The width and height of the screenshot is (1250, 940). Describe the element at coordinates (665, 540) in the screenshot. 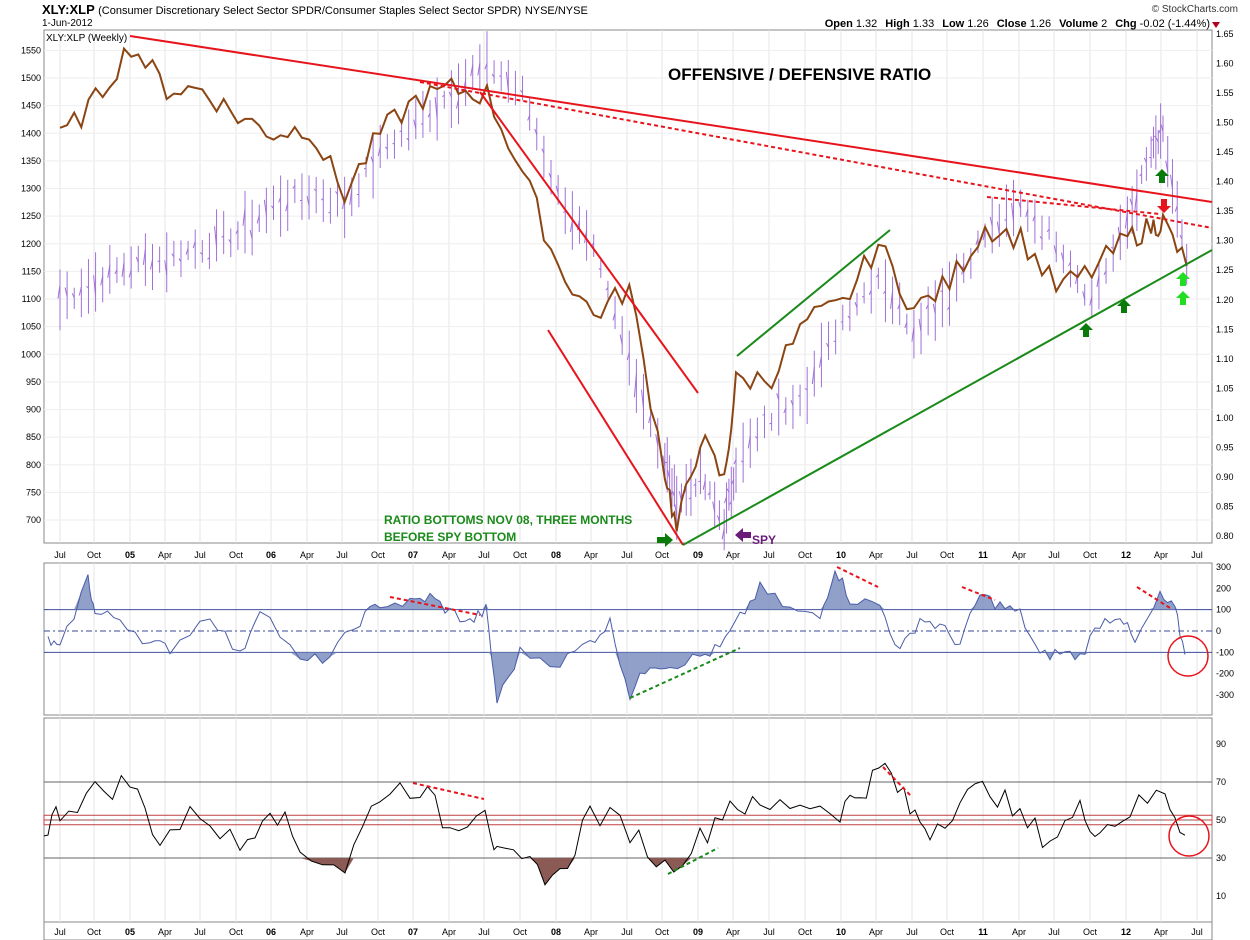

I see `green-right-arrow-icon` at that location.